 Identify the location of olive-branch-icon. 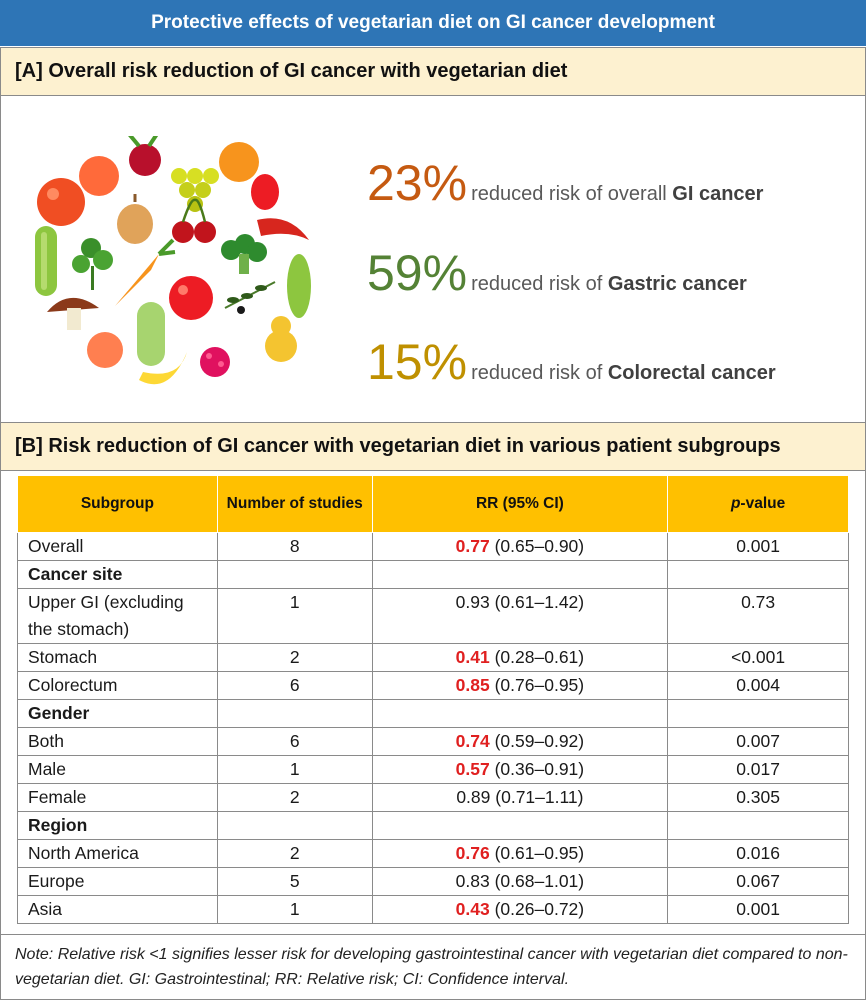
(250, 297).